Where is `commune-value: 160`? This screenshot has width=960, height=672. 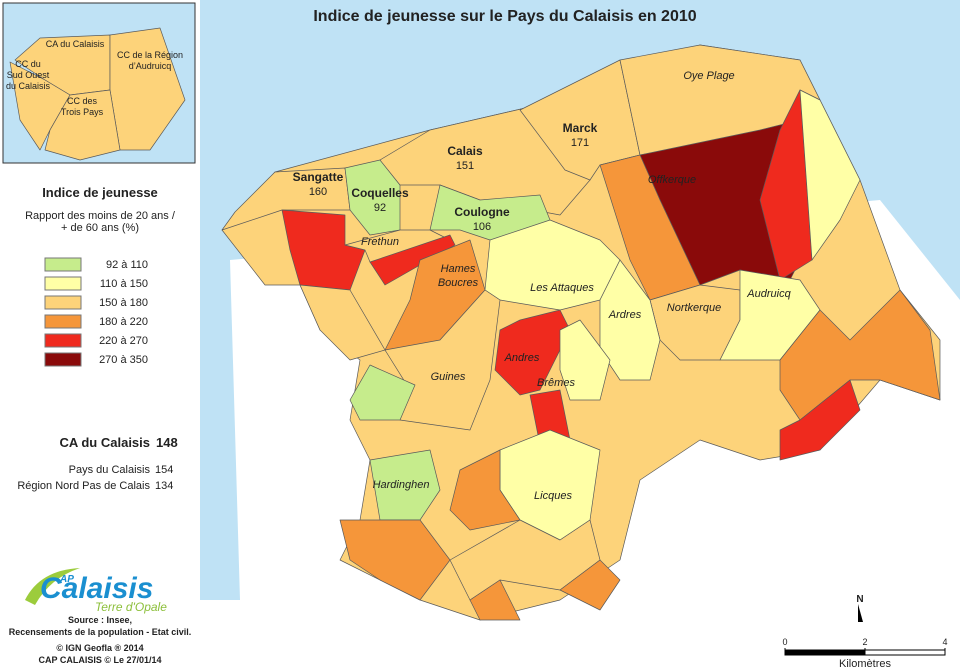 commune-value: 160 is located at coordinates (318, 192).